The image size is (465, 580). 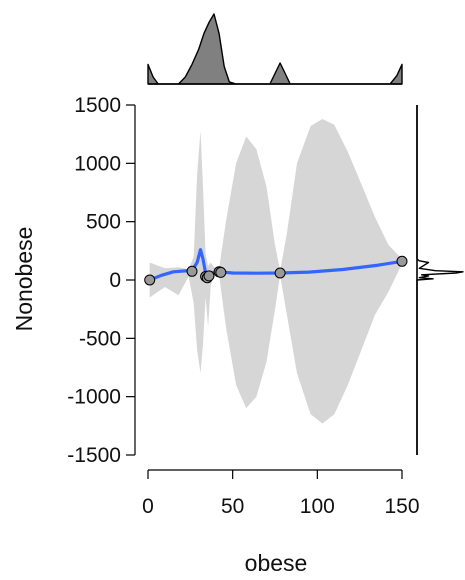 I want to click on x-axis-title: obese, so click(x=276, y=563).